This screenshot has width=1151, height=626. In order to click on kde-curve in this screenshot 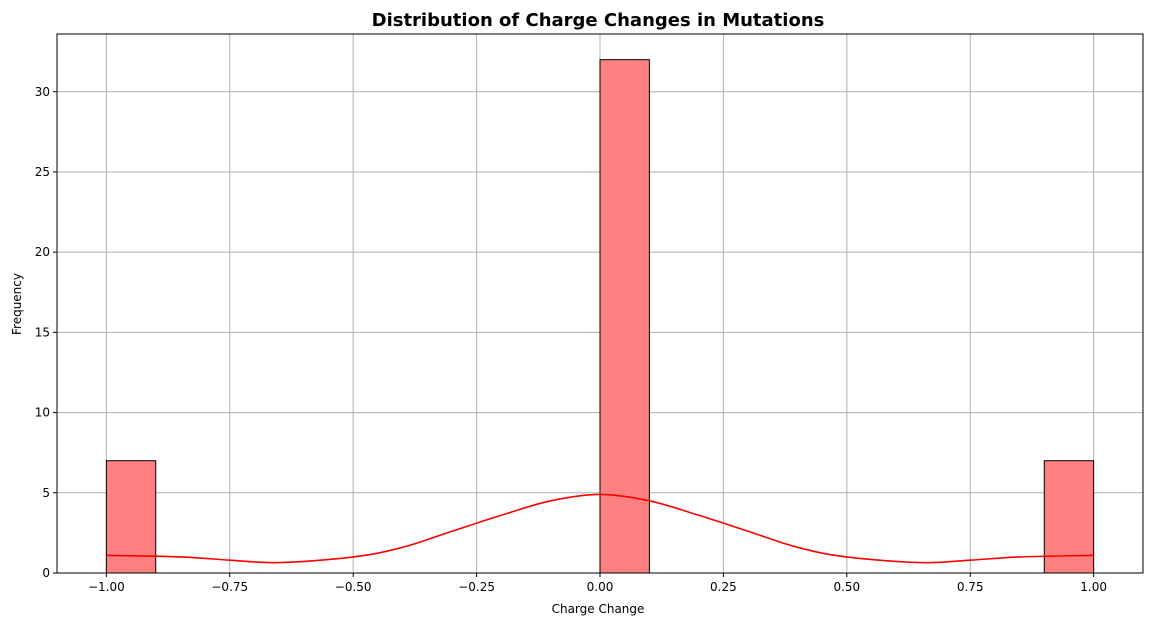, I will do `click(600, 528)`.